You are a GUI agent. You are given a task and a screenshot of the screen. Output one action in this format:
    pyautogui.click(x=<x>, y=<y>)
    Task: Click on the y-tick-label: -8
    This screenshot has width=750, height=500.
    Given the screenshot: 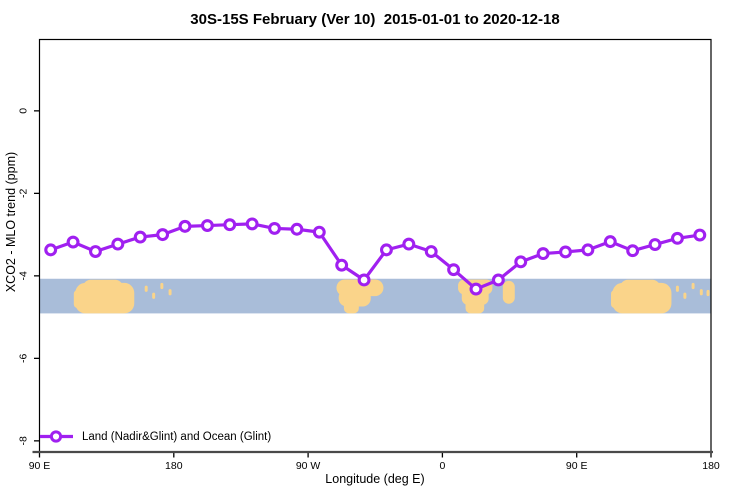 What is the action you would take?
    pyautogui.click(x=24, y=440)
    